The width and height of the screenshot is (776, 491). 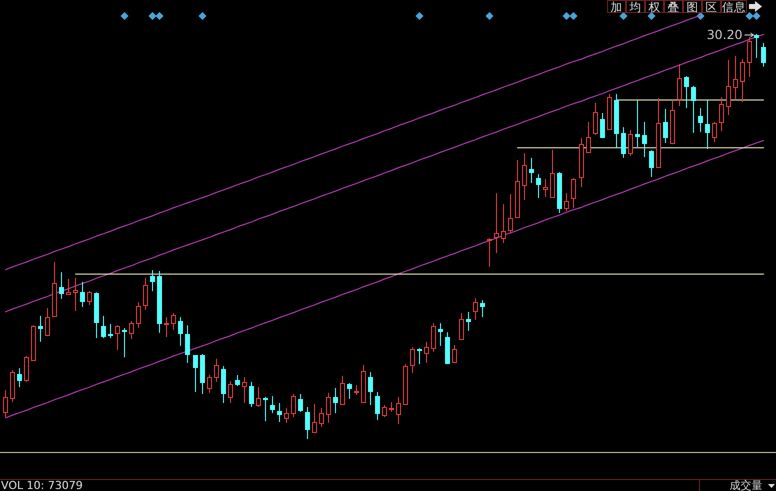 What do you see at coordinates (42, 485) in the screenshot?
I see `text: VOL 10: 73079` at bounding box center [42, 485].